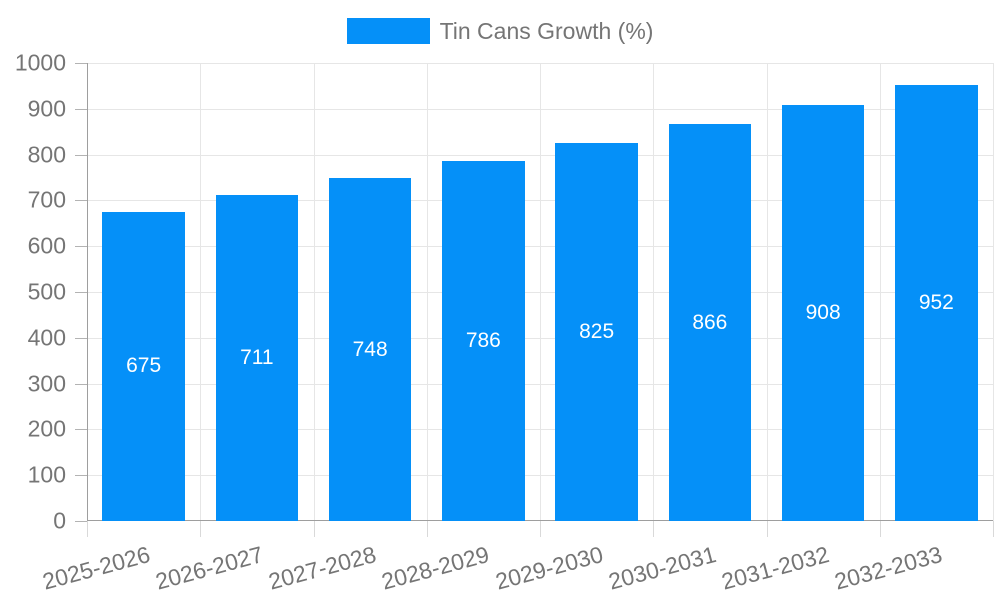  I want to click on y-axis-line, so click(87, 292).